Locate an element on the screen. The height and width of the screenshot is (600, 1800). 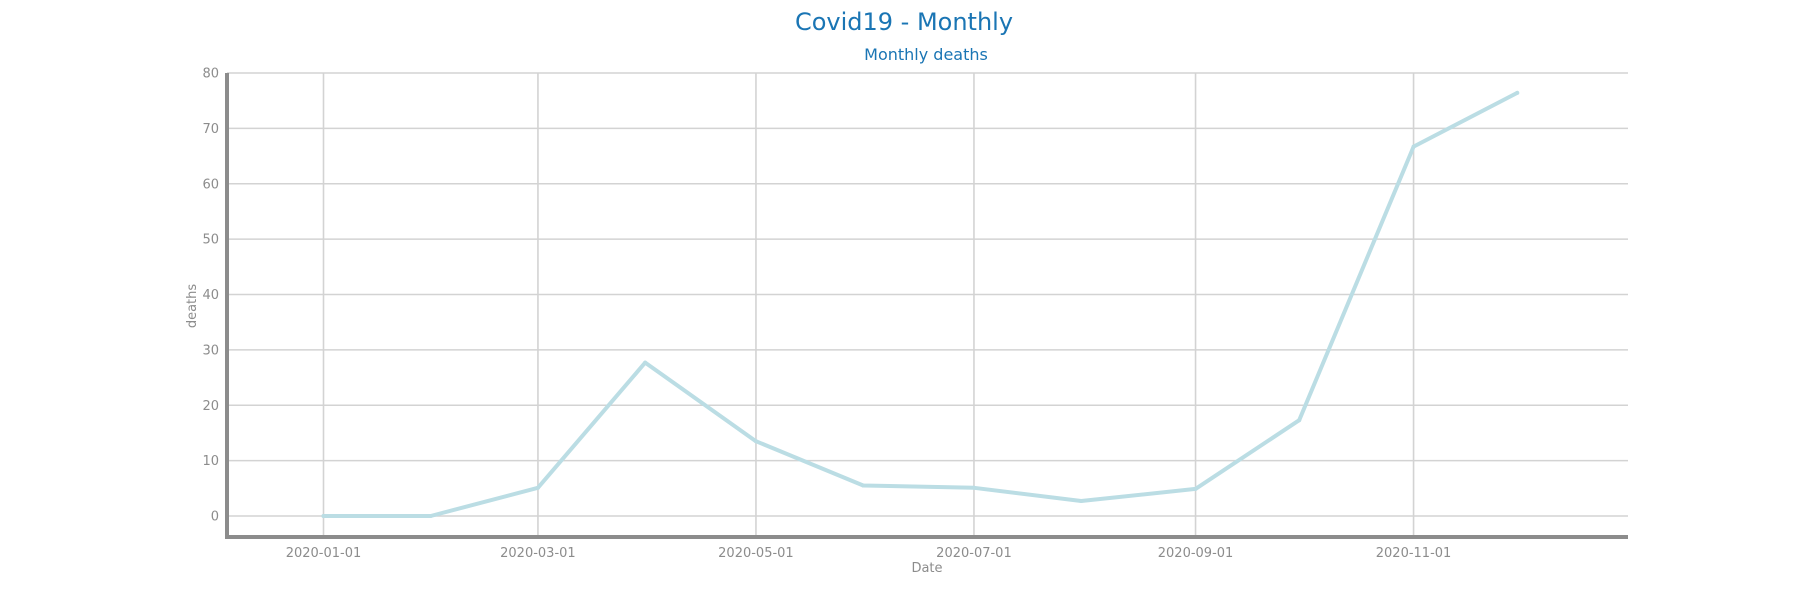
y-tick-label: 30 is located at coordinates (210, 350).